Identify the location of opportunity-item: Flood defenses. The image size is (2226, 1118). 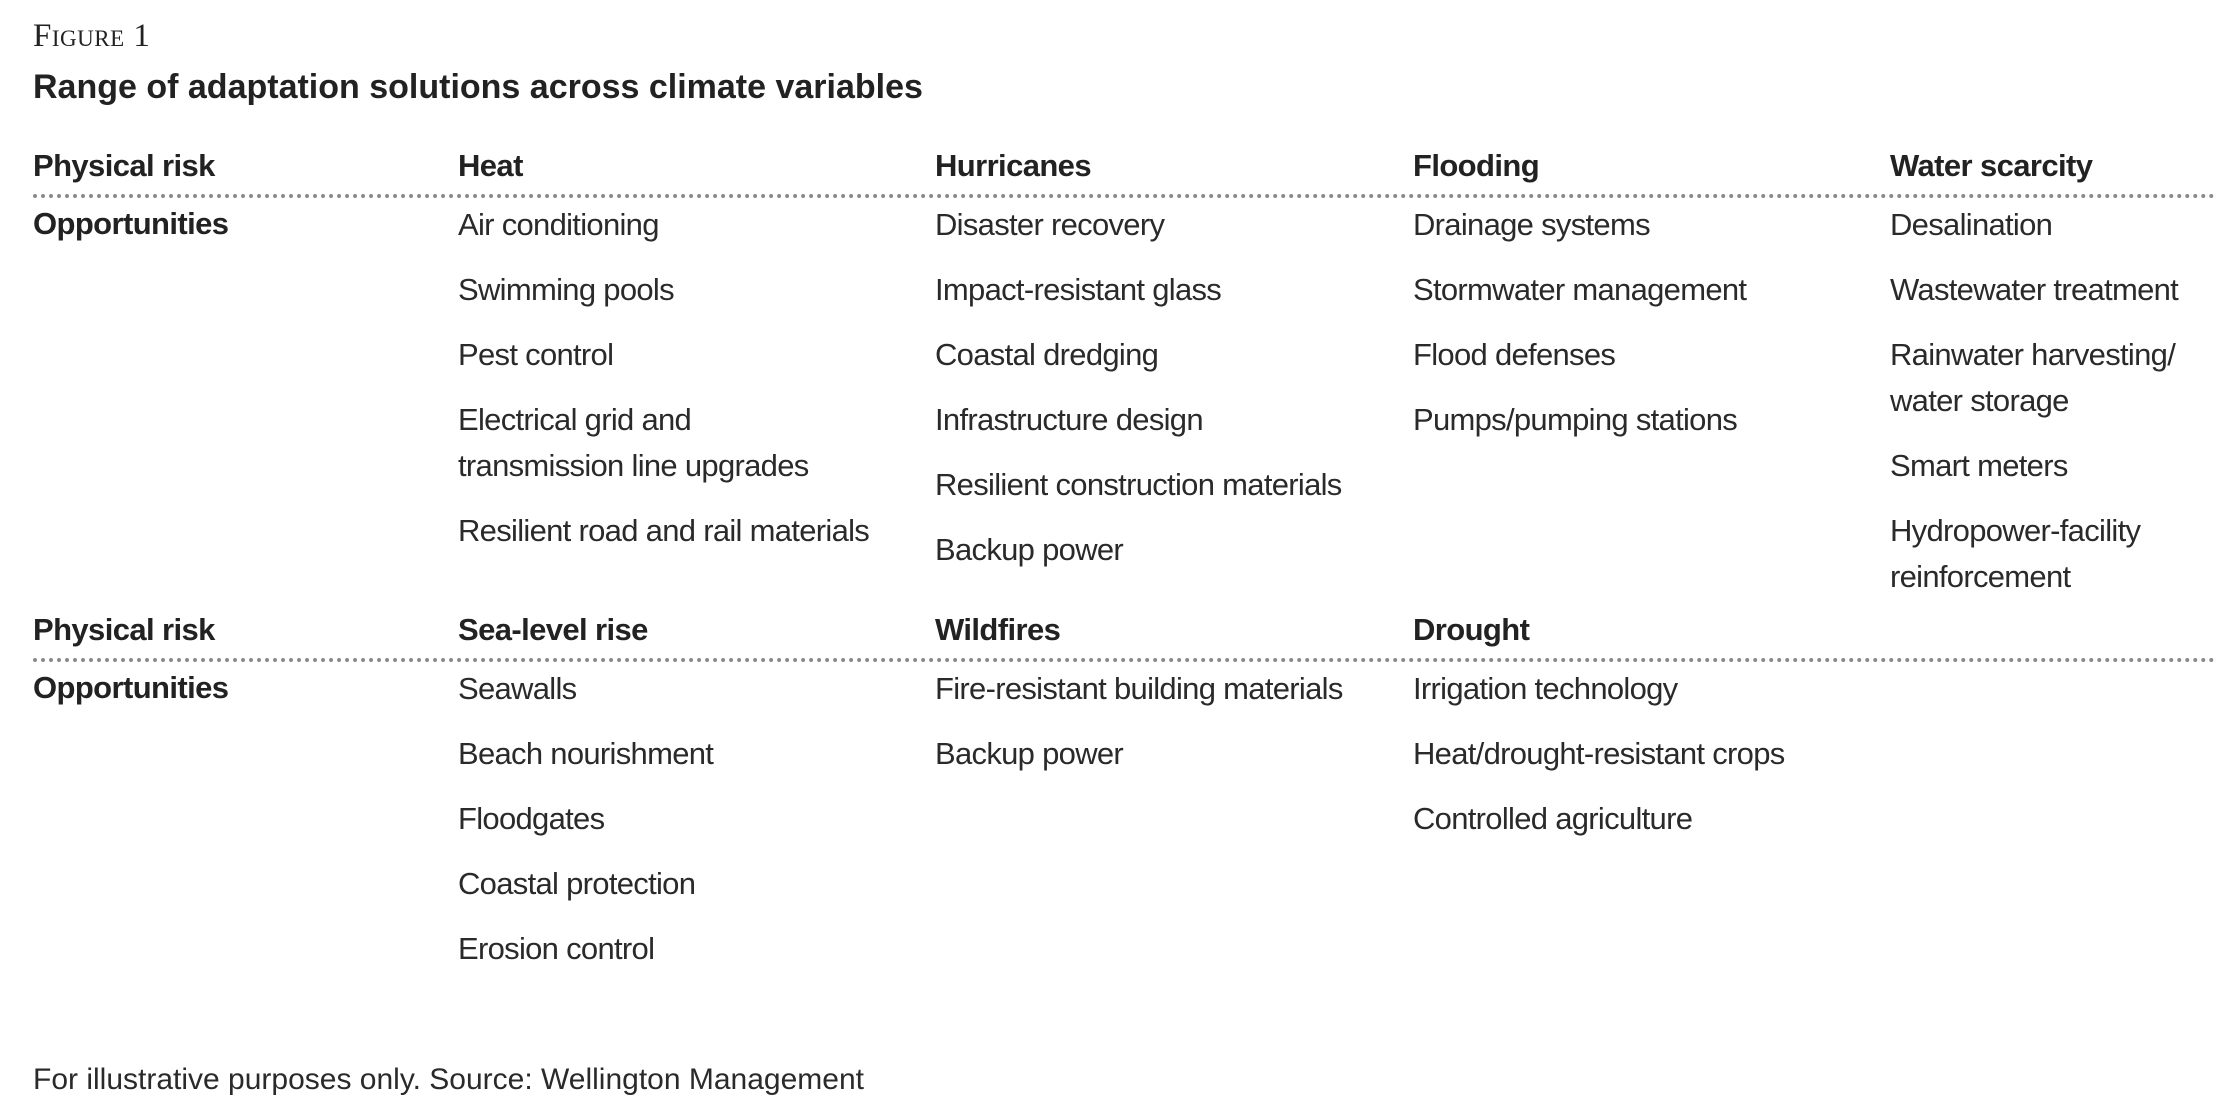
(1514, 354).